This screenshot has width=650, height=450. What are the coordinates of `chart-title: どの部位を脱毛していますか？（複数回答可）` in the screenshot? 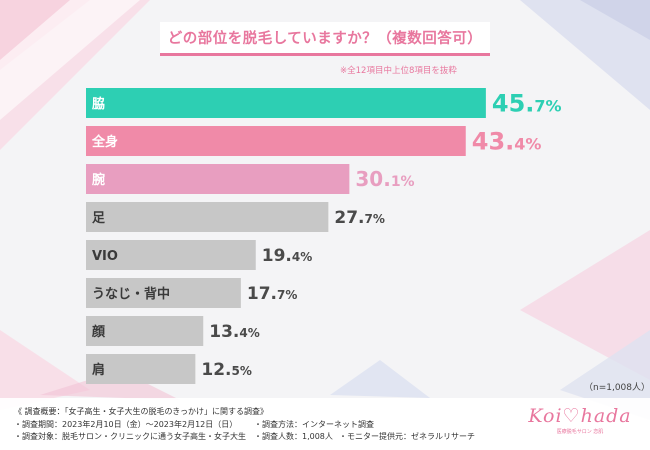 It's located at (325, 39).